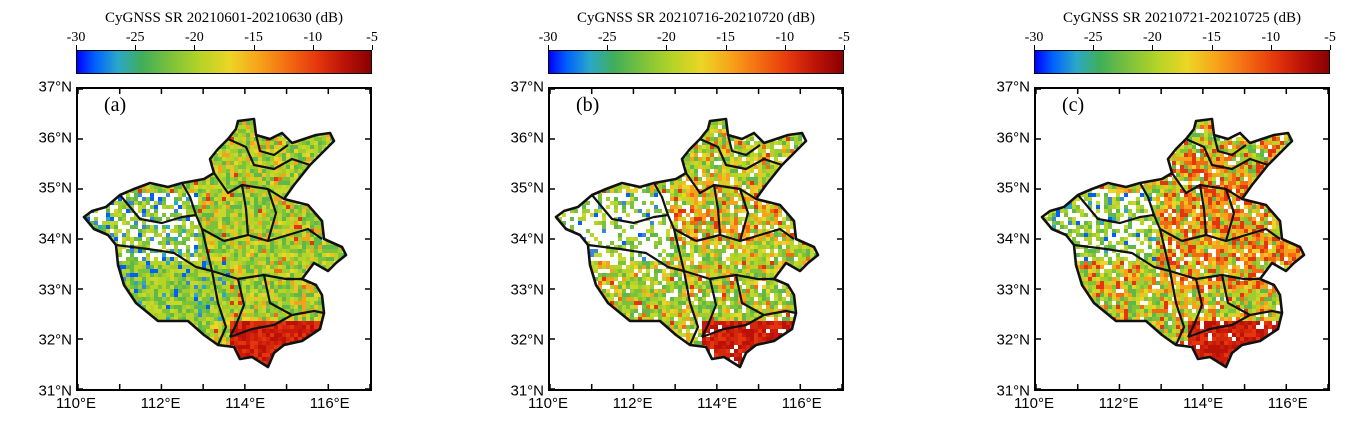 This screenshot has height=436, width=1360. What do you see at coordinates (1182, 18) in the screenshot?
I see `colorbar-title: CyGNSS SR 20210721-20210725 (dB)` at bounding box center [1182, 18].